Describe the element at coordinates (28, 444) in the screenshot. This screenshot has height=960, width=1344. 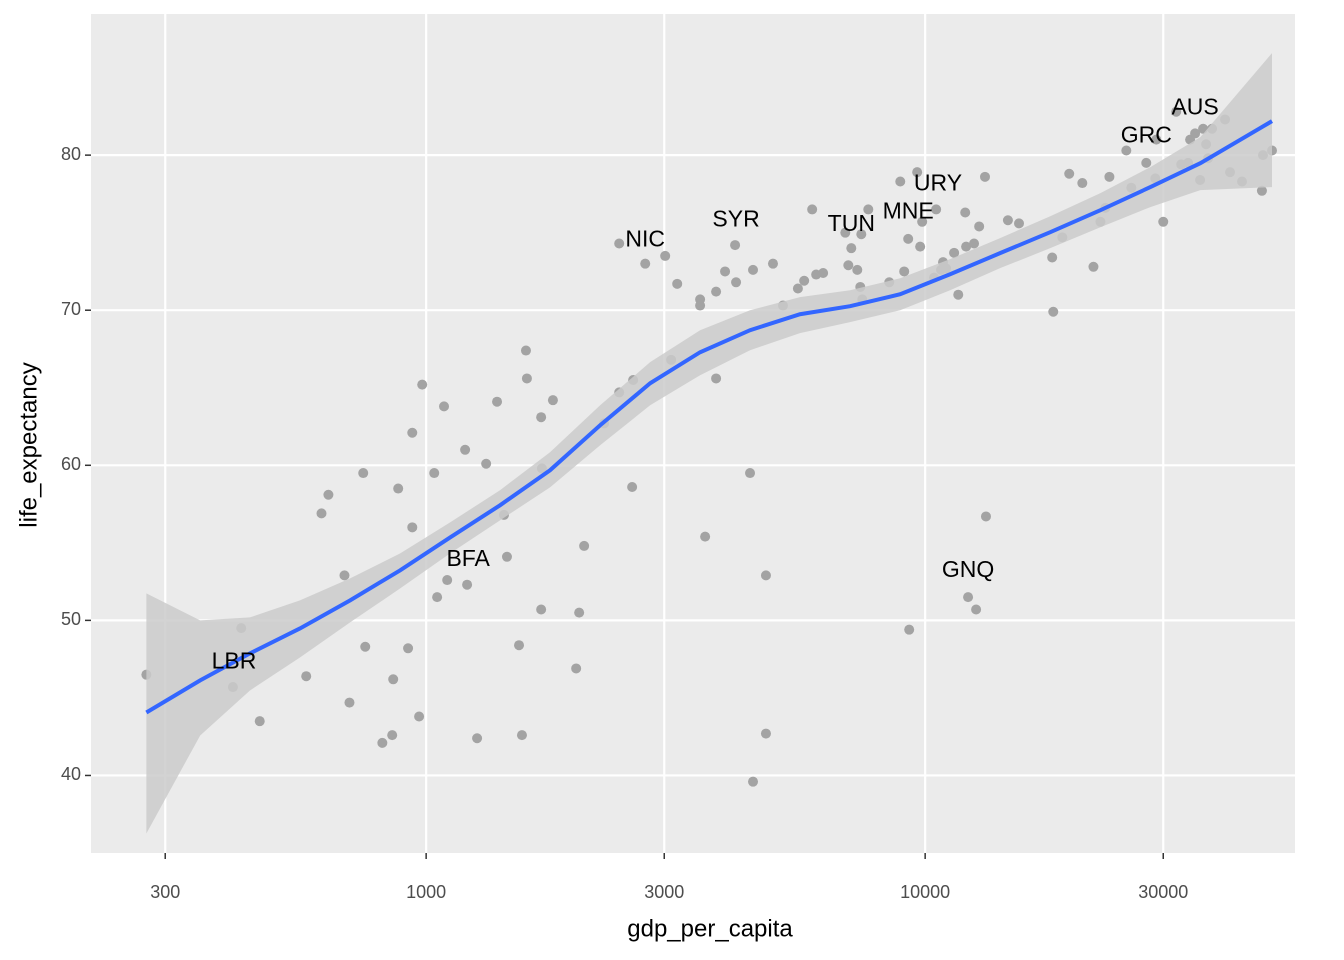
I see `y-axis-title: life_expectancy` at that location.